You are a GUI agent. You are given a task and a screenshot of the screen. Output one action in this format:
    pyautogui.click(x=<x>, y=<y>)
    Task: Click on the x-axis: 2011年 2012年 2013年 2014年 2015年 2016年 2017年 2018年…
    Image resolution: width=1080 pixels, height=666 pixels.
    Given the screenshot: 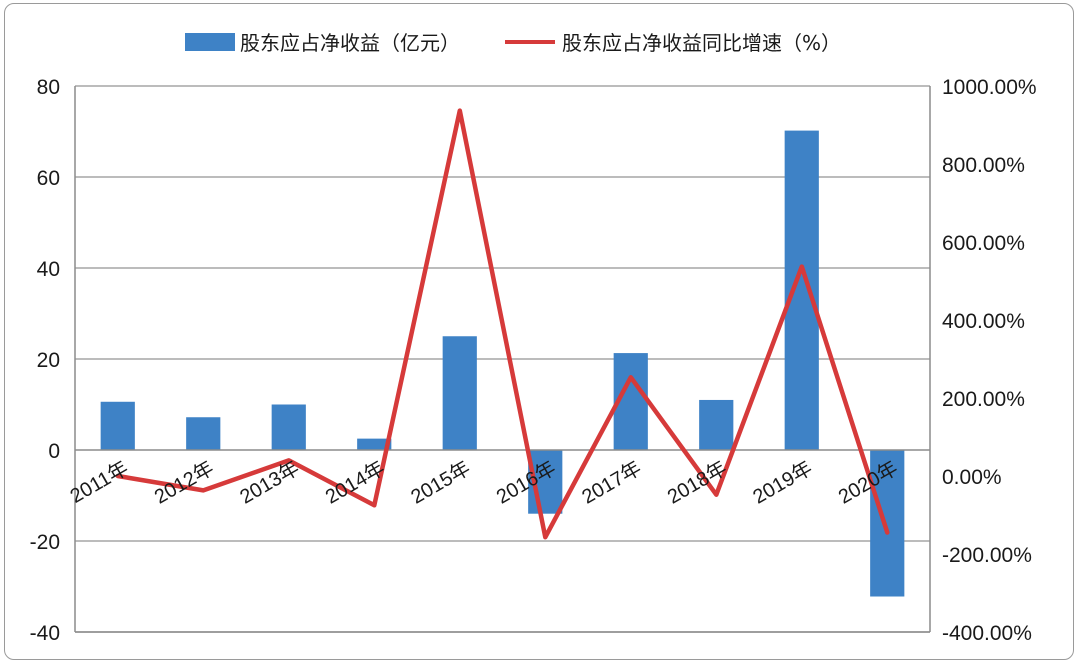 What is the action you would take?
    pyautogui.click(x=484, y=482)
    